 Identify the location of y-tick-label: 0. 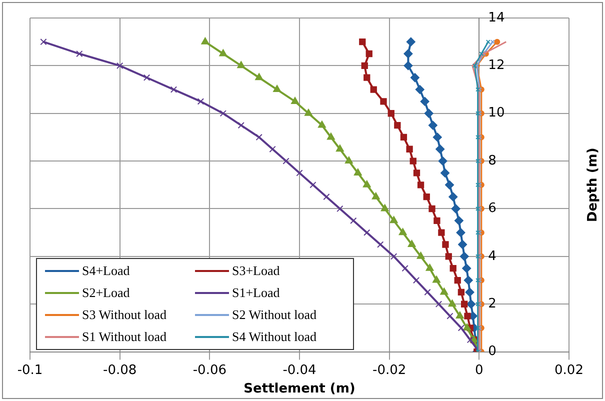
(492, 352).